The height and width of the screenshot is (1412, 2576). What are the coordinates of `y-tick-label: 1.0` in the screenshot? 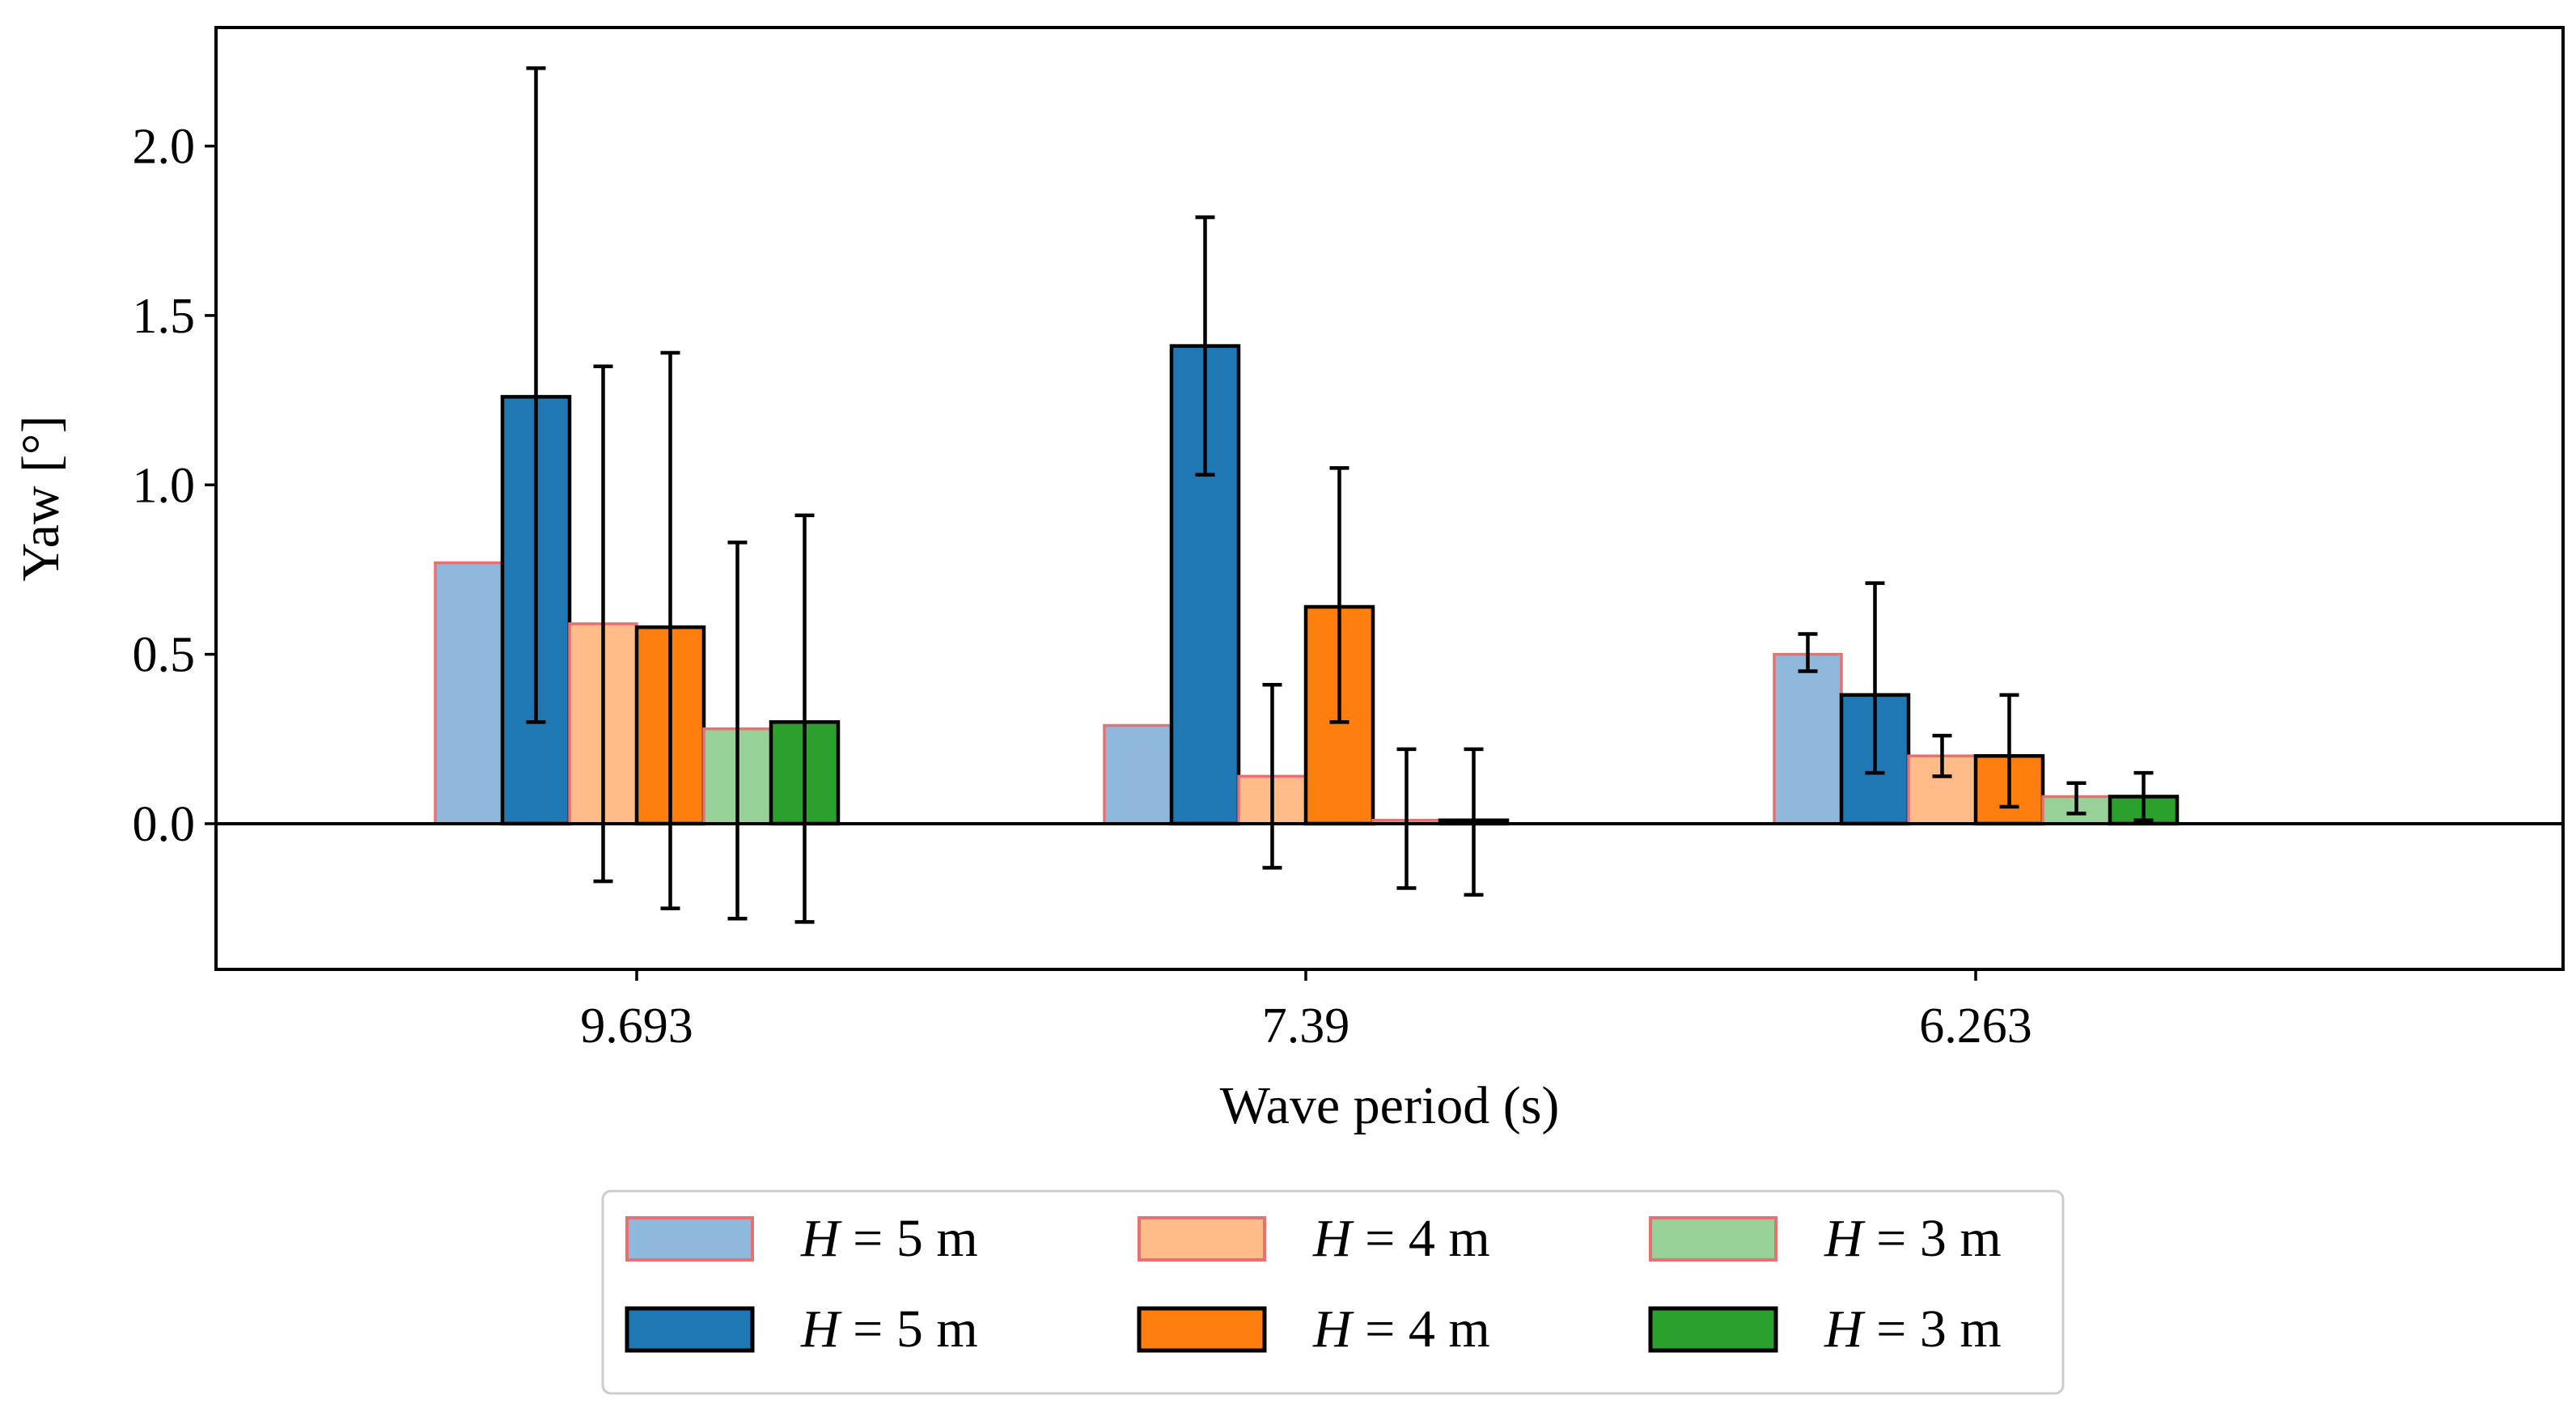 It's located at (164, 486).